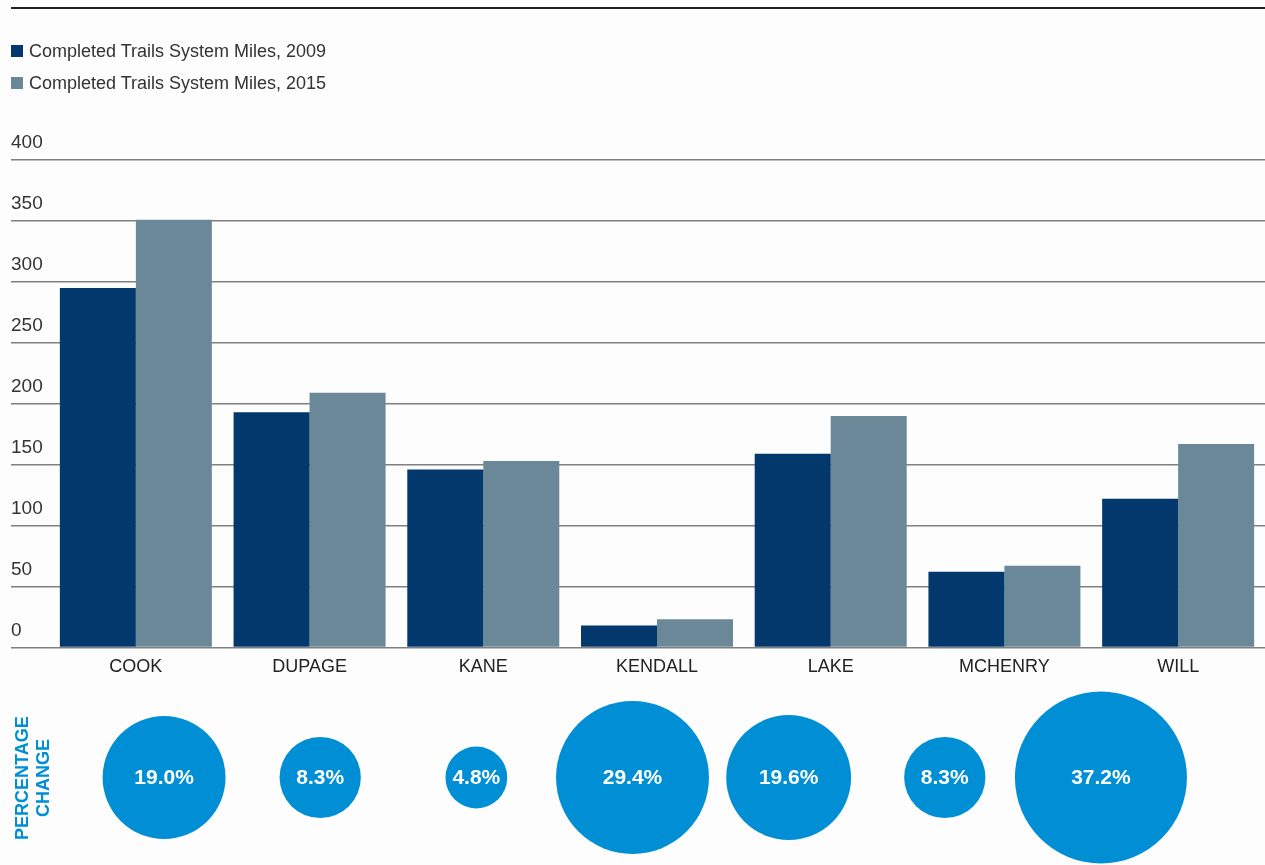  I want to click on x-tick-label: LAKE, so click(830, 666).